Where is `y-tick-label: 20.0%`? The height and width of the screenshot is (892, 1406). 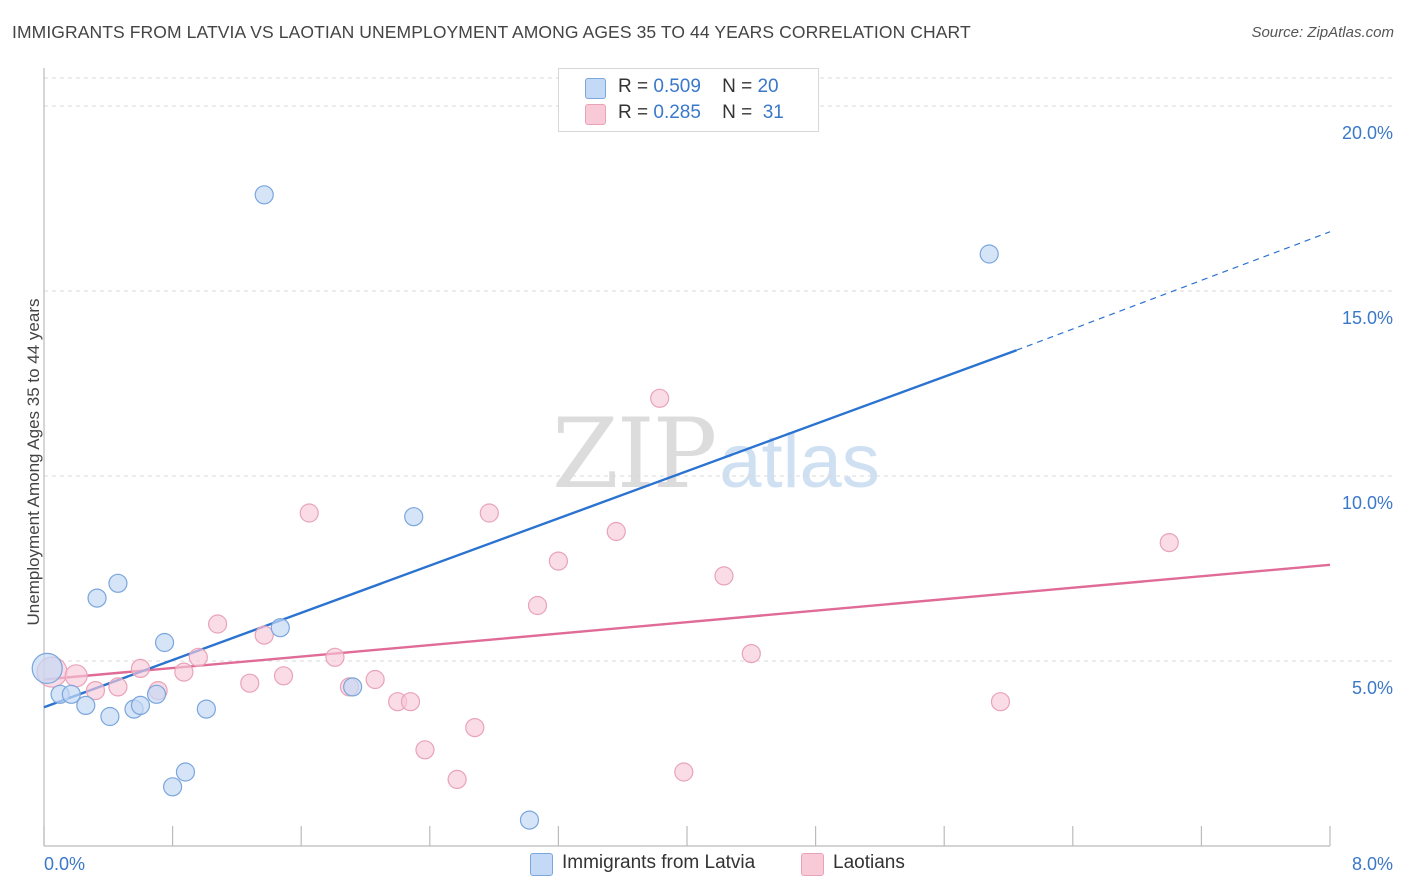
y-tick-label: 20.0% is located at coordinates (1367, 133).